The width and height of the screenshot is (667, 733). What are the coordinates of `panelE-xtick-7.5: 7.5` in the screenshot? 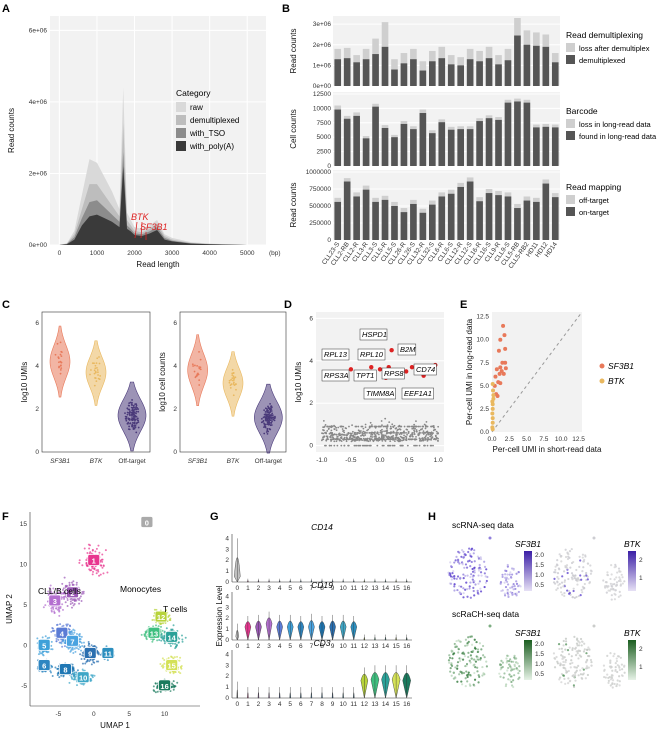 It's located at (543, 439).